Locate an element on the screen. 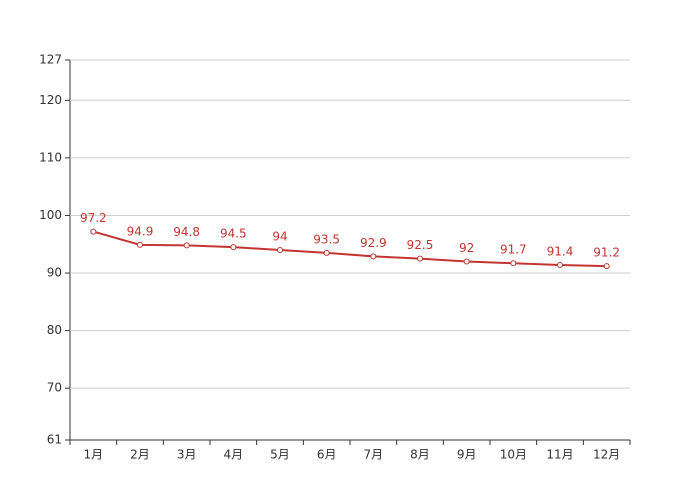  value-label: 91.7 is located at coordinates (513, 250).